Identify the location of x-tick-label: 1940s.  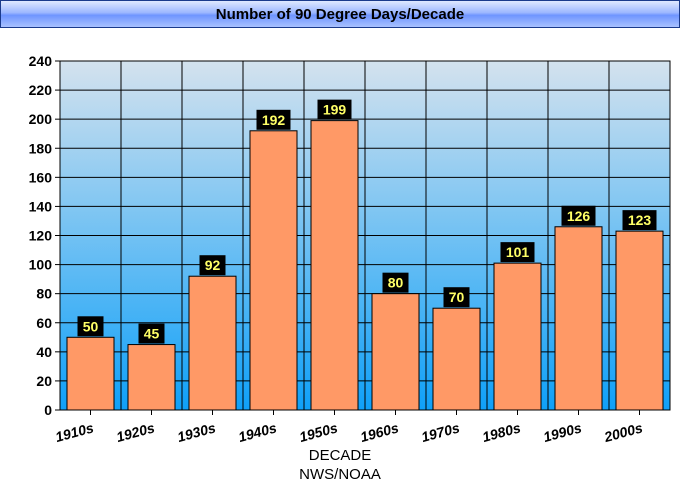
(258, 432).